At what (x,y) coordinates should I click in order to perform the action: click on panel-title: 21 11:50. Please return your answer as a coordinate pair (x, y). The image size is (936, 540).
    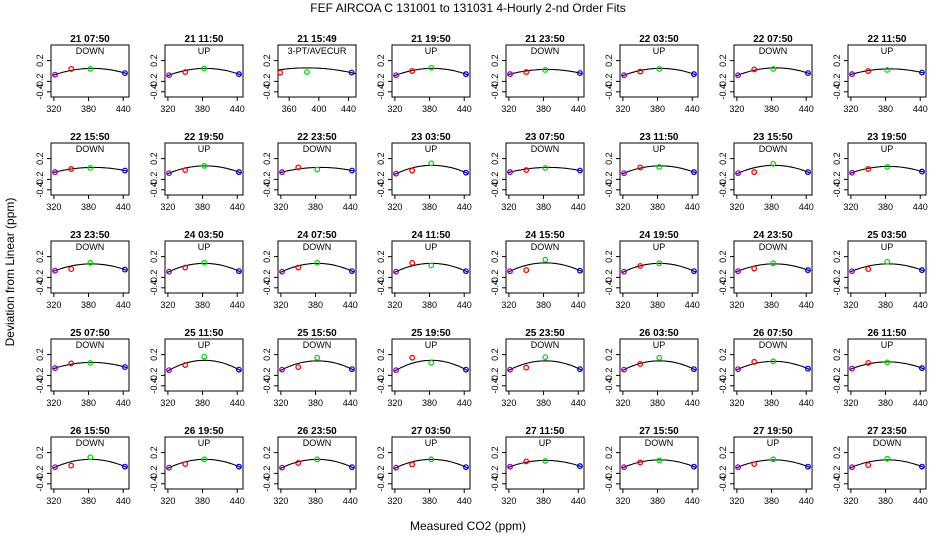
    Looking at the image, I should click on (204, 39).